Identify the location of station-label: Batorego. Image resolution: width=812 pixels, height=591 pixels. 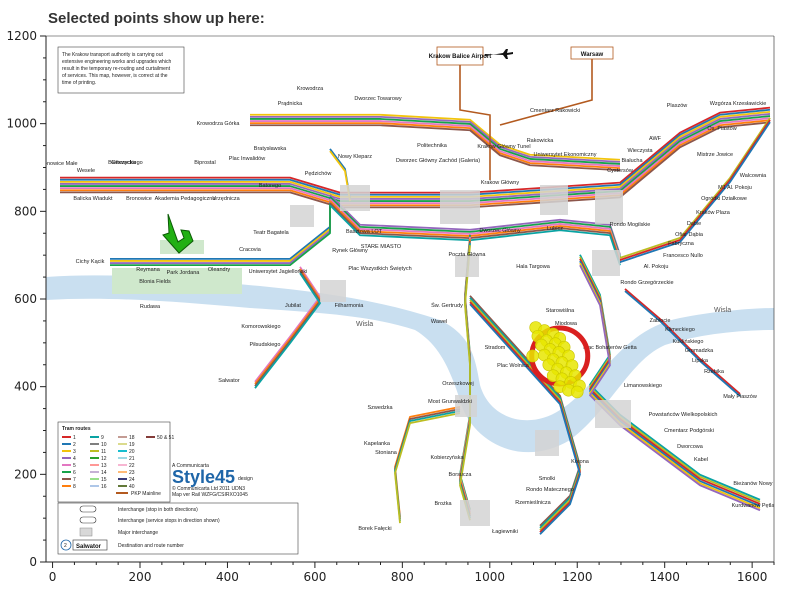
(270, 186).